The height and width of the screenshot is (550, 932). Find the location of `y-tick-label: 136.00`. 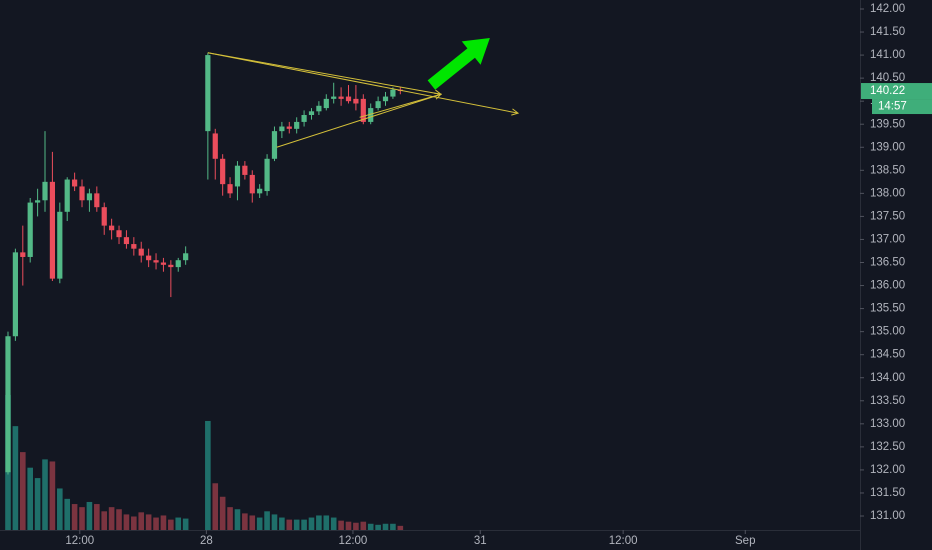

y-tick-label: 136.00 is located at coordinates (887, 286).